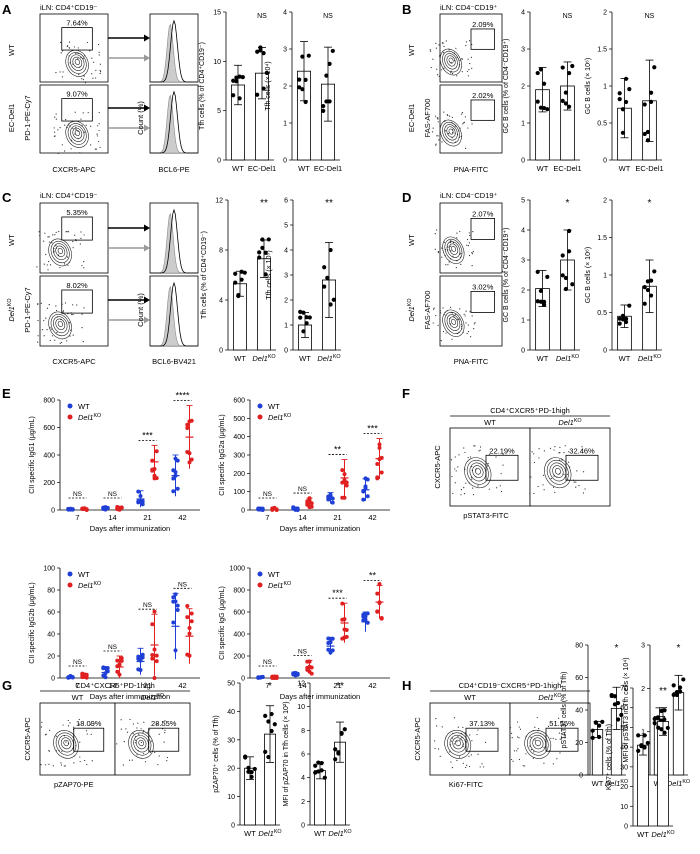 The image size is (700, 854). I want to click on y-tick-label: 100, so click(49, 569).